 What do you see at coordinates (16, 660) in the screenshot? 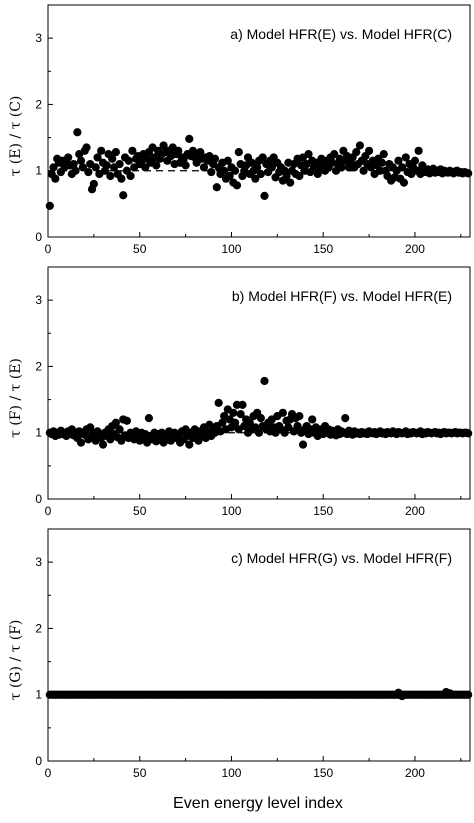
I see `y-axis-label: τ (G) / τ (F)` at bounding box center [16, 660].